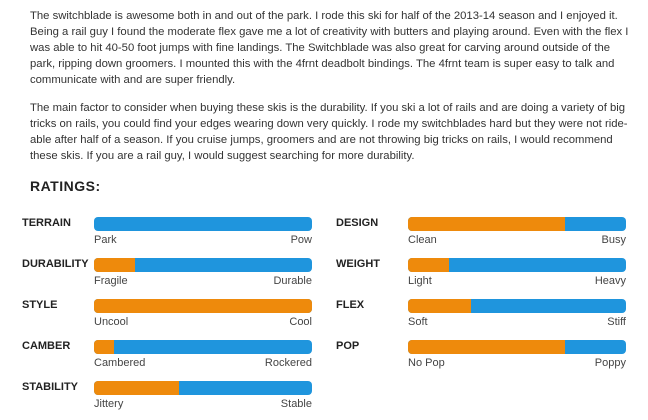 The image size is (648, 420). What do you see at coordinates (65, 186) in the screenshot?
I see `ratings-heading: RATINGS:` at bounding box center [65, 186].